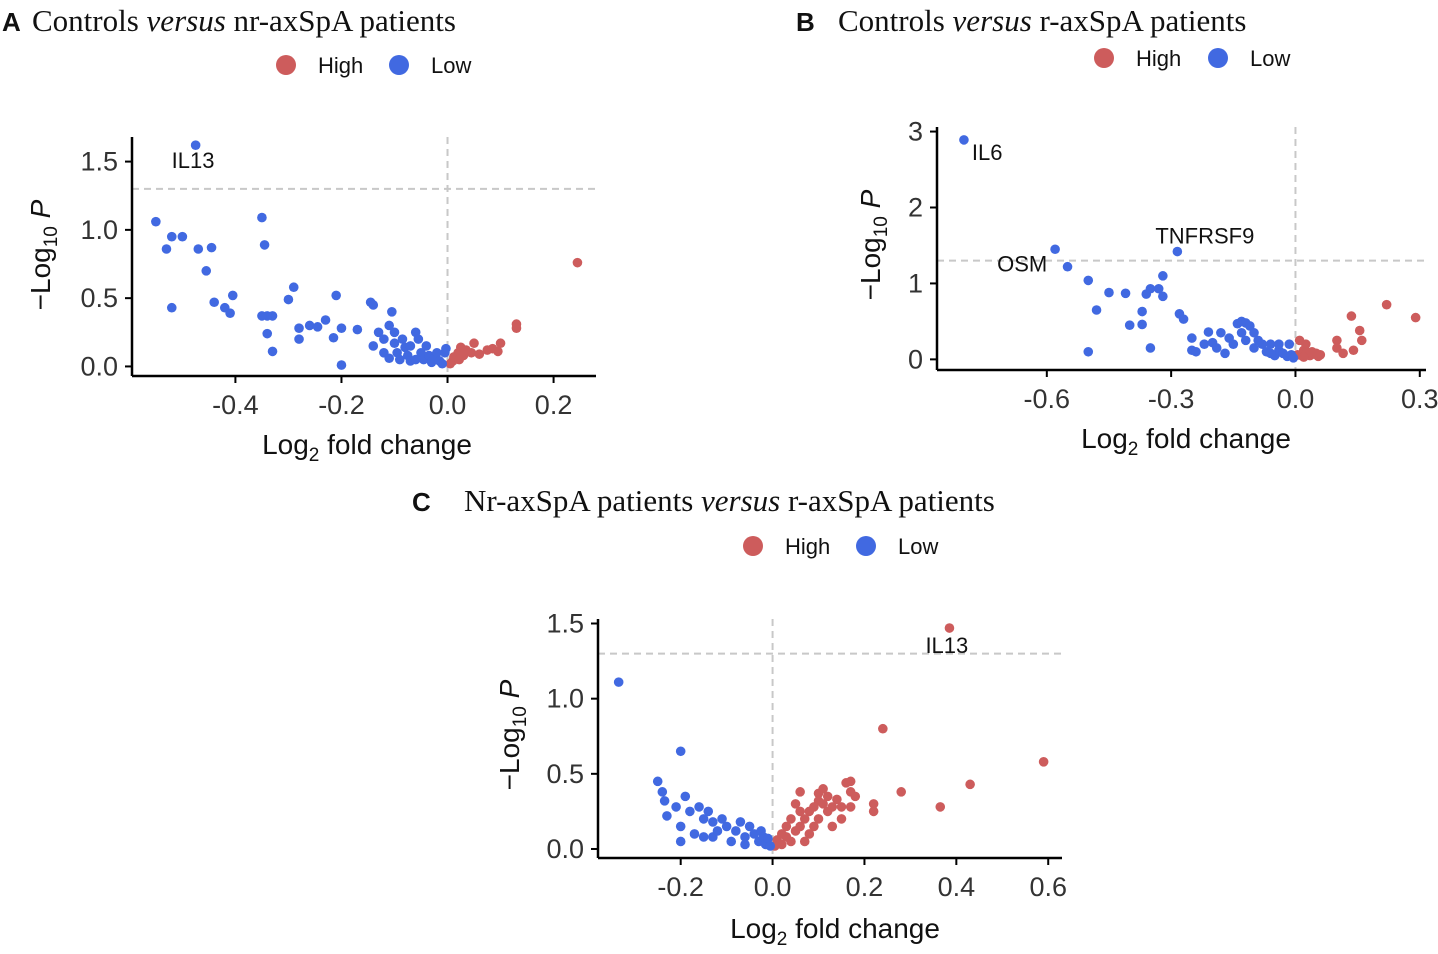 Image resolution: width=1438 pixels, height=954 pixels. I want to click on x-tick-label: -0.6, so click(1047, 399).